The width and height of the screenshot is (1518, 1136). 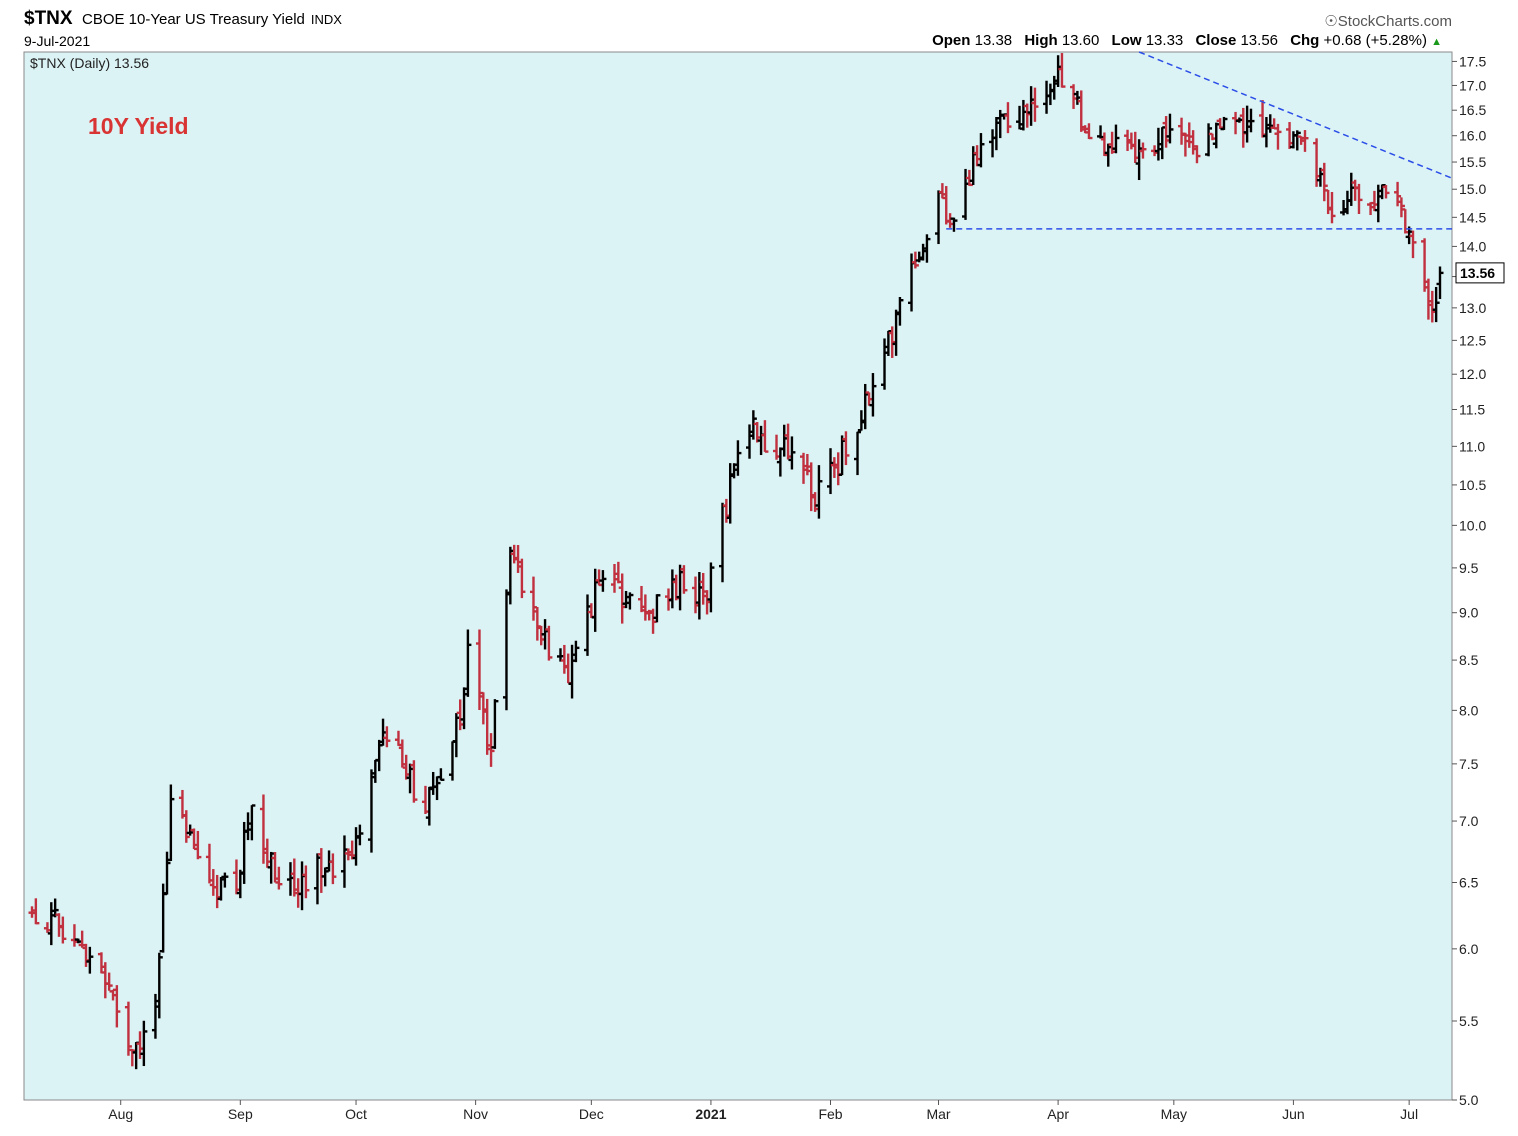 What do you see at coordinates (938, 1114) in the screenshot?
I see `x-tick-label: Mar` at bounding box center [938, 1114].